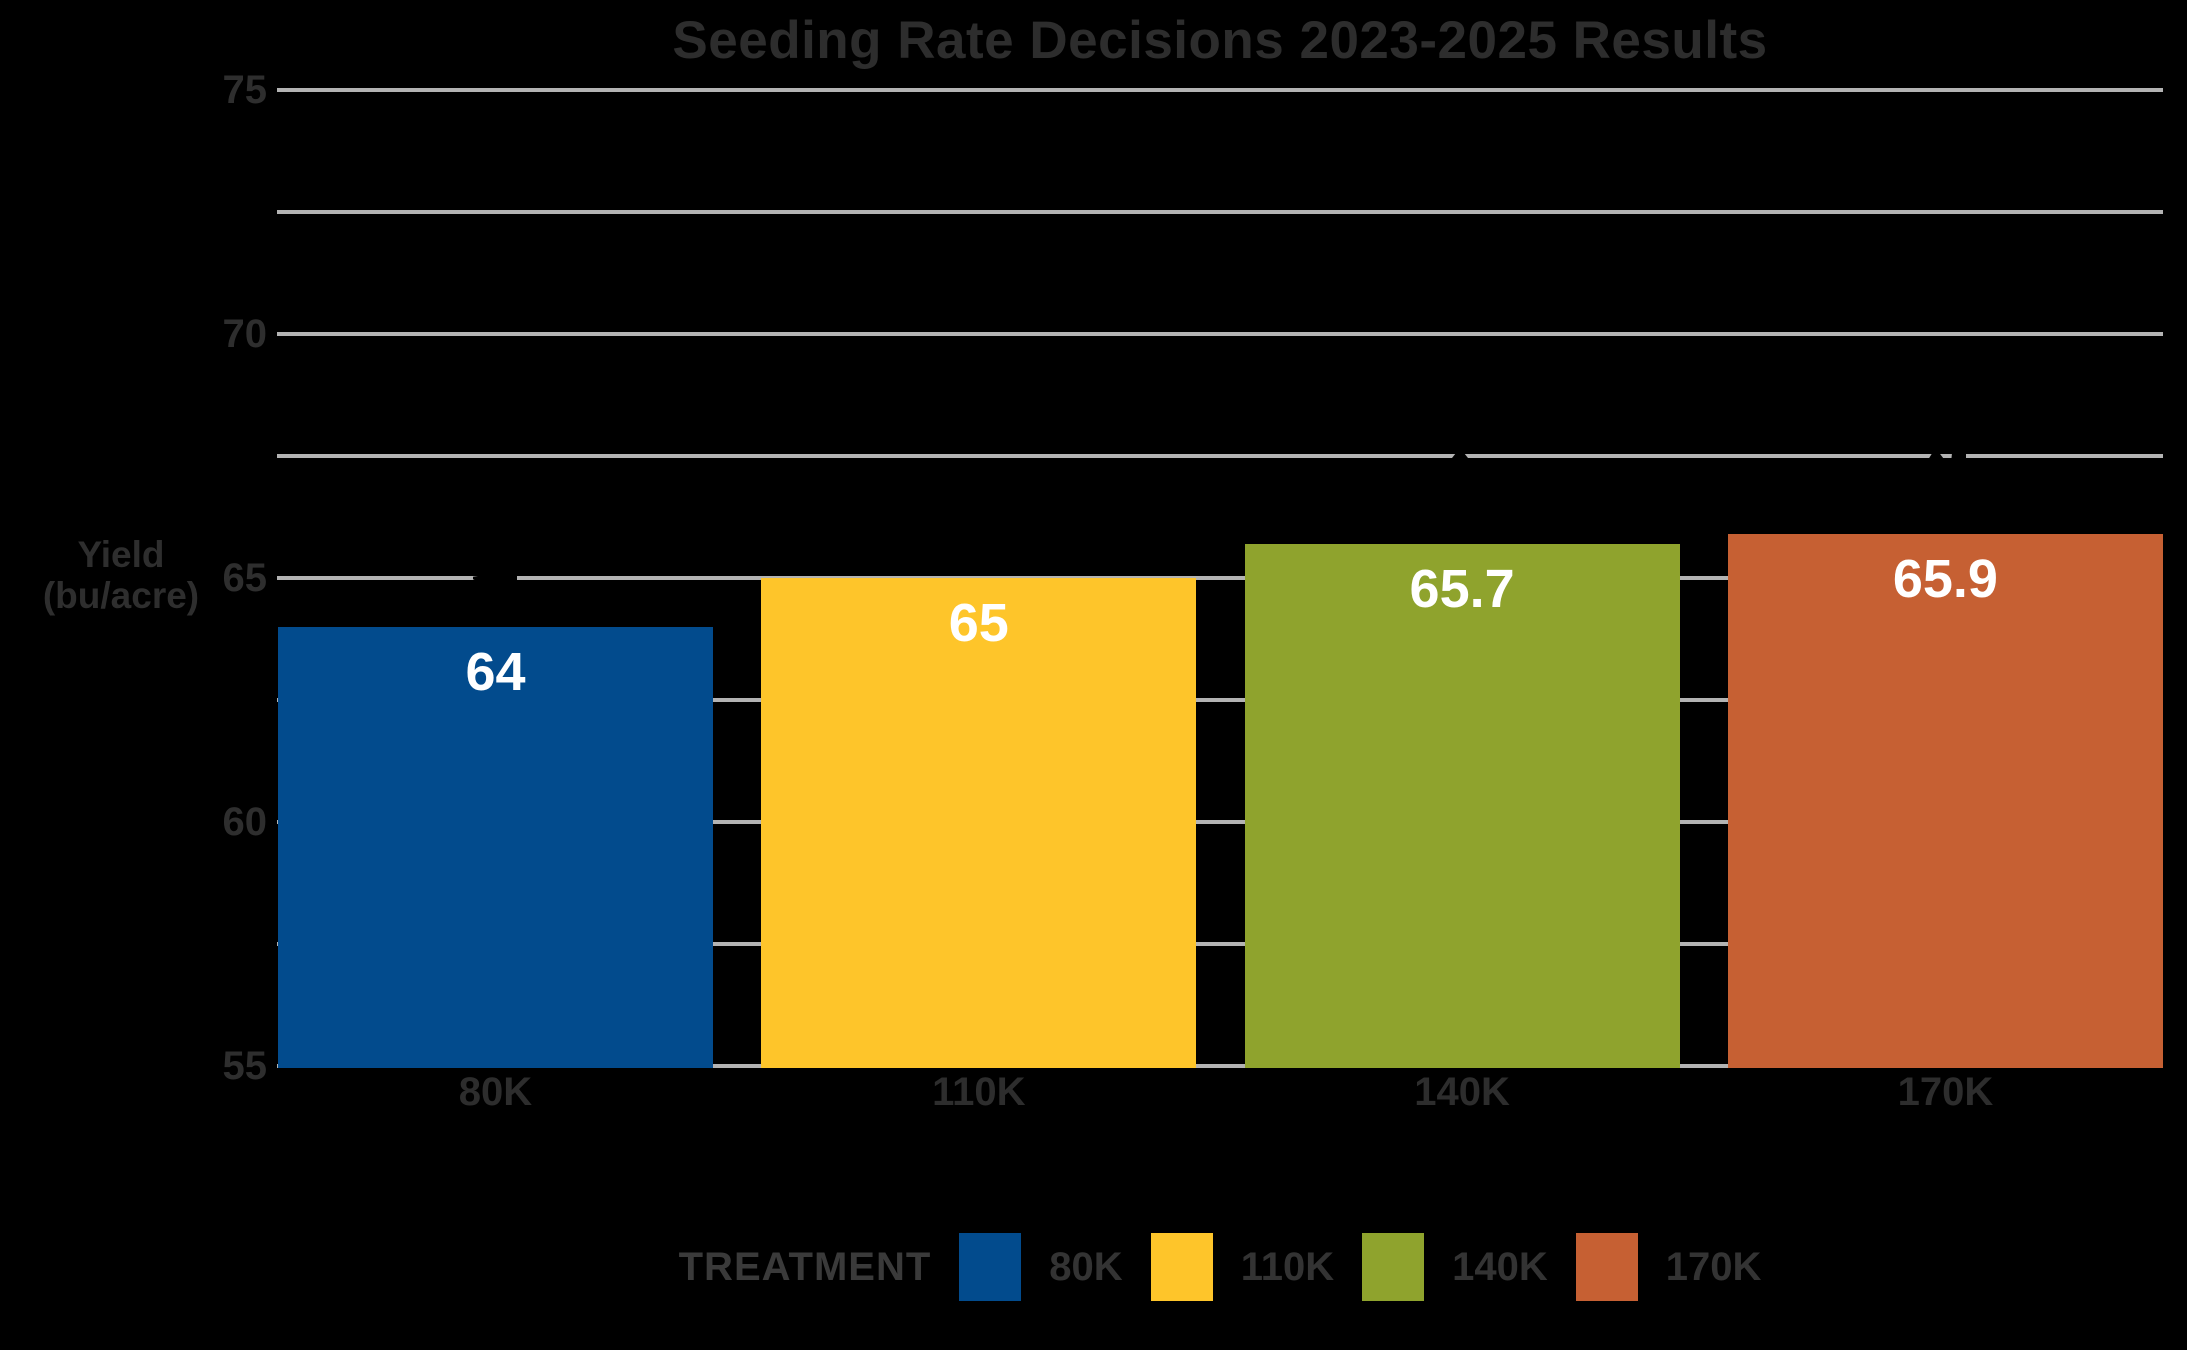 The image size is (2187, 1350). Describe the element at coordinates (1181, 1267) in the screenshot. I see `legend-swatch-110k` at that location.